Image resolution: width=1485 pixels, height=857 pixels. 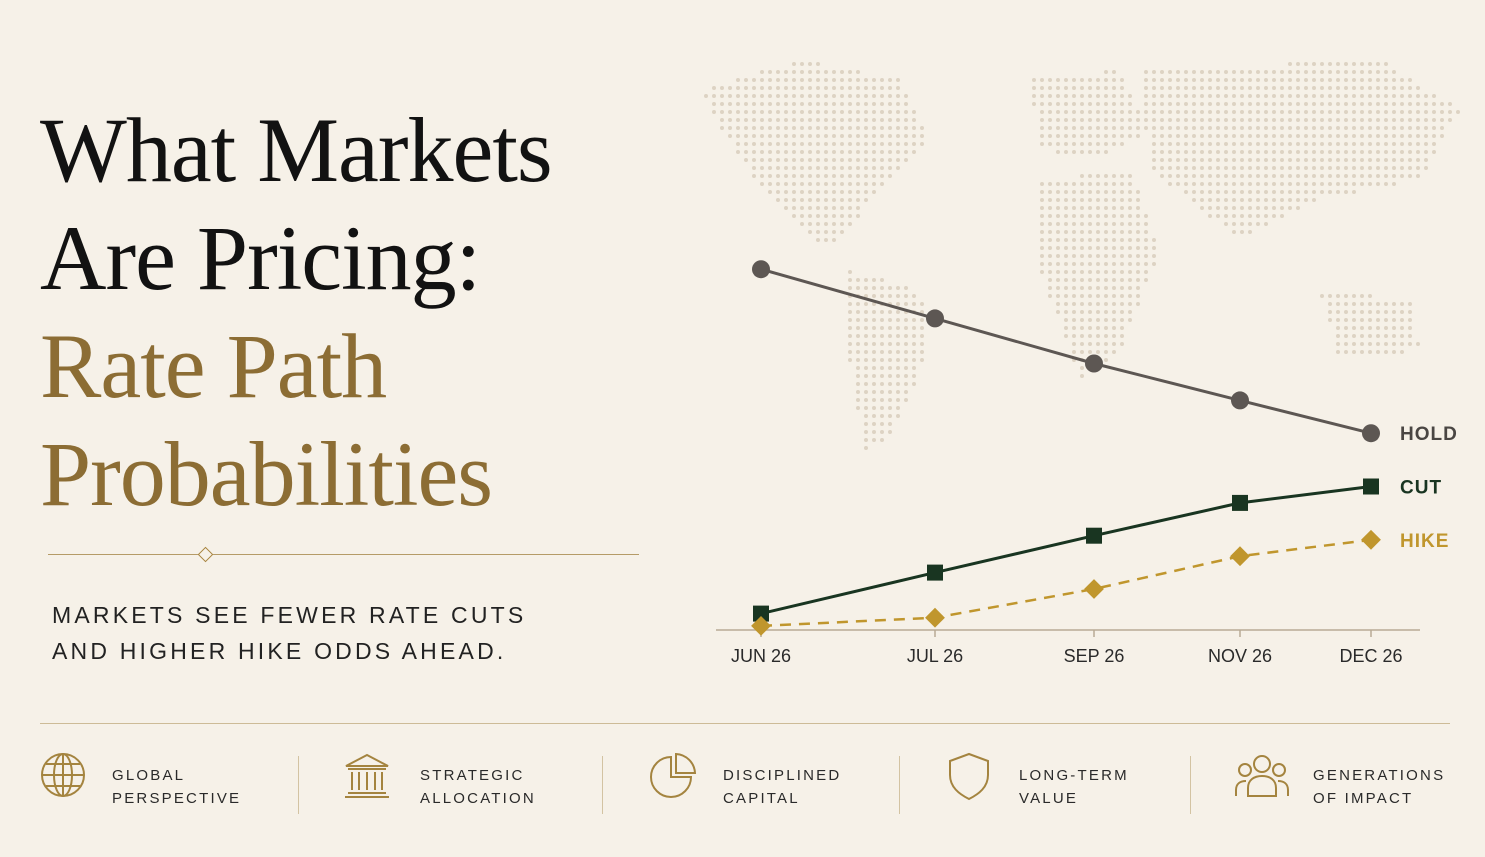 I want to click on subtitle-line-2: AND HIGHER HIKE ODDS AHEAD., so click(x=279, y=651).